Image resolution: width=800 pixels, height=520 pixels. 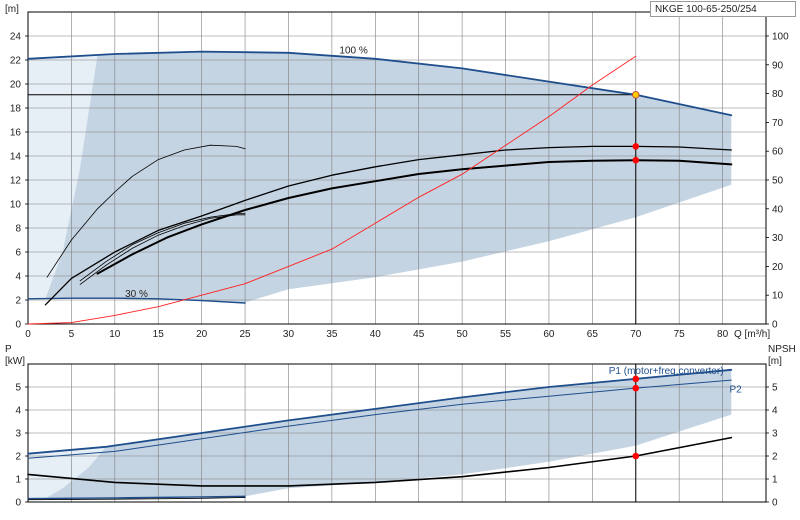 What do you see at coordinates (778, 296) in the screenshot?
I see `y2-tick-label: 10` at bounding box center [778, 296].